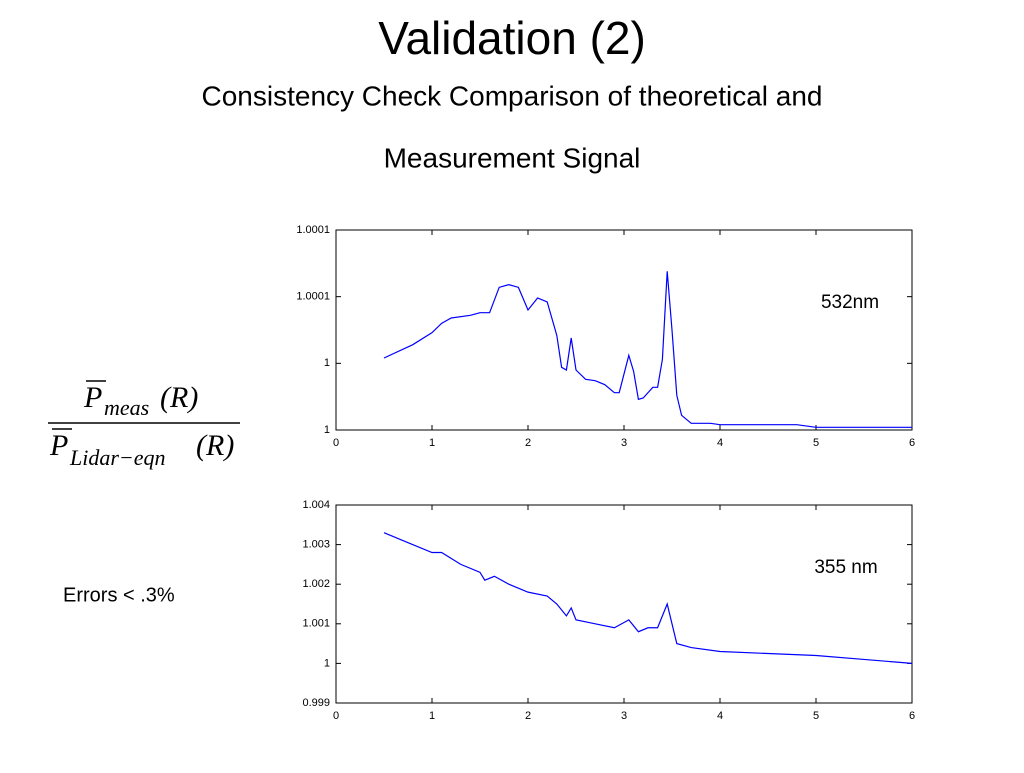 The height and width of the screenshot is (773, 1024). Describe the element at coordinates (117, 457) in the screenshot. I see `formula-subscript: Lidar−eqn` at that location.